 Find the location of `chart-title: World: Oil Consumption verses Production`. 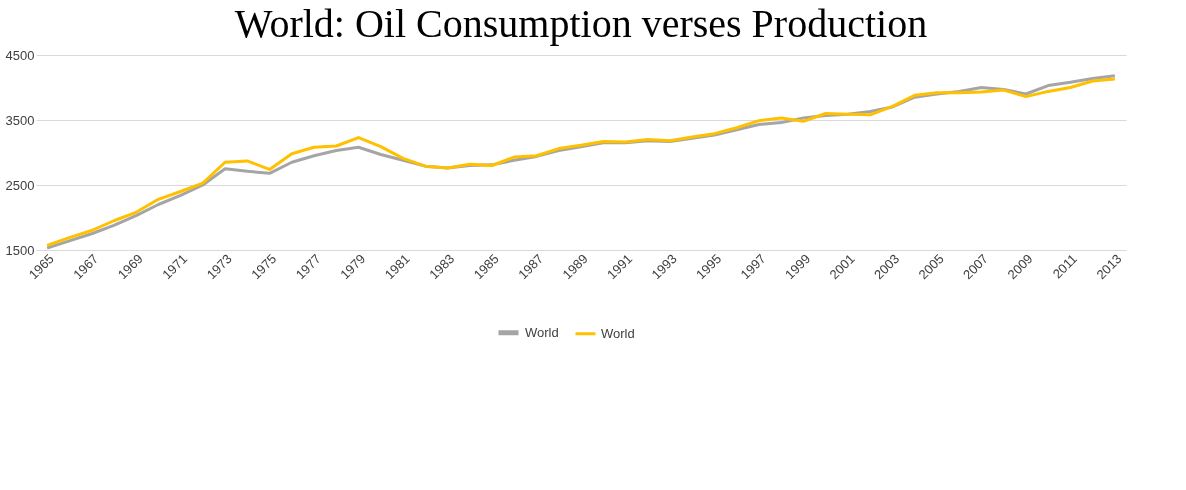

chart-title: World: Oil Consumption verses Production is located at coordinates (581, 23).